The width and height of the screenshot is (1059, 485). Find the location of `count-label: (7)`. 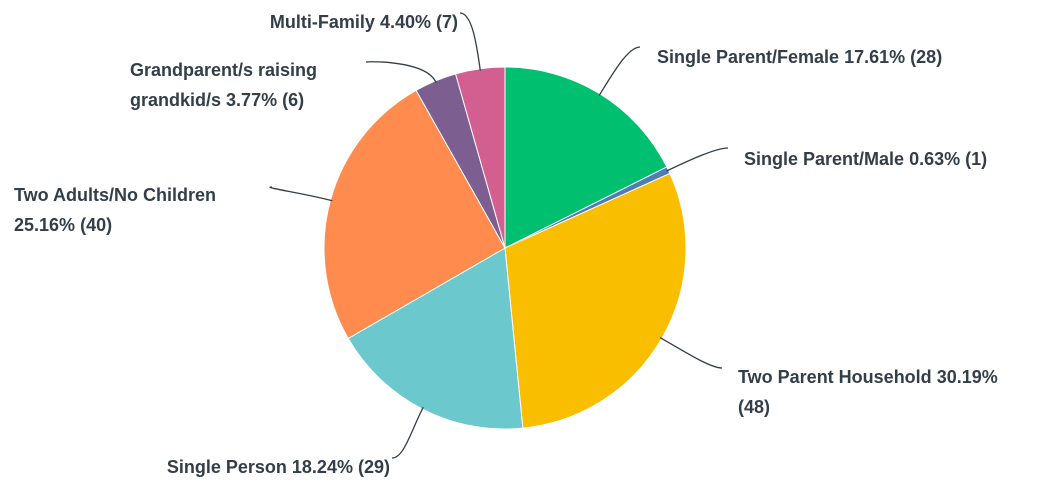

count-label: (7) is located at coordinates (447, 22).